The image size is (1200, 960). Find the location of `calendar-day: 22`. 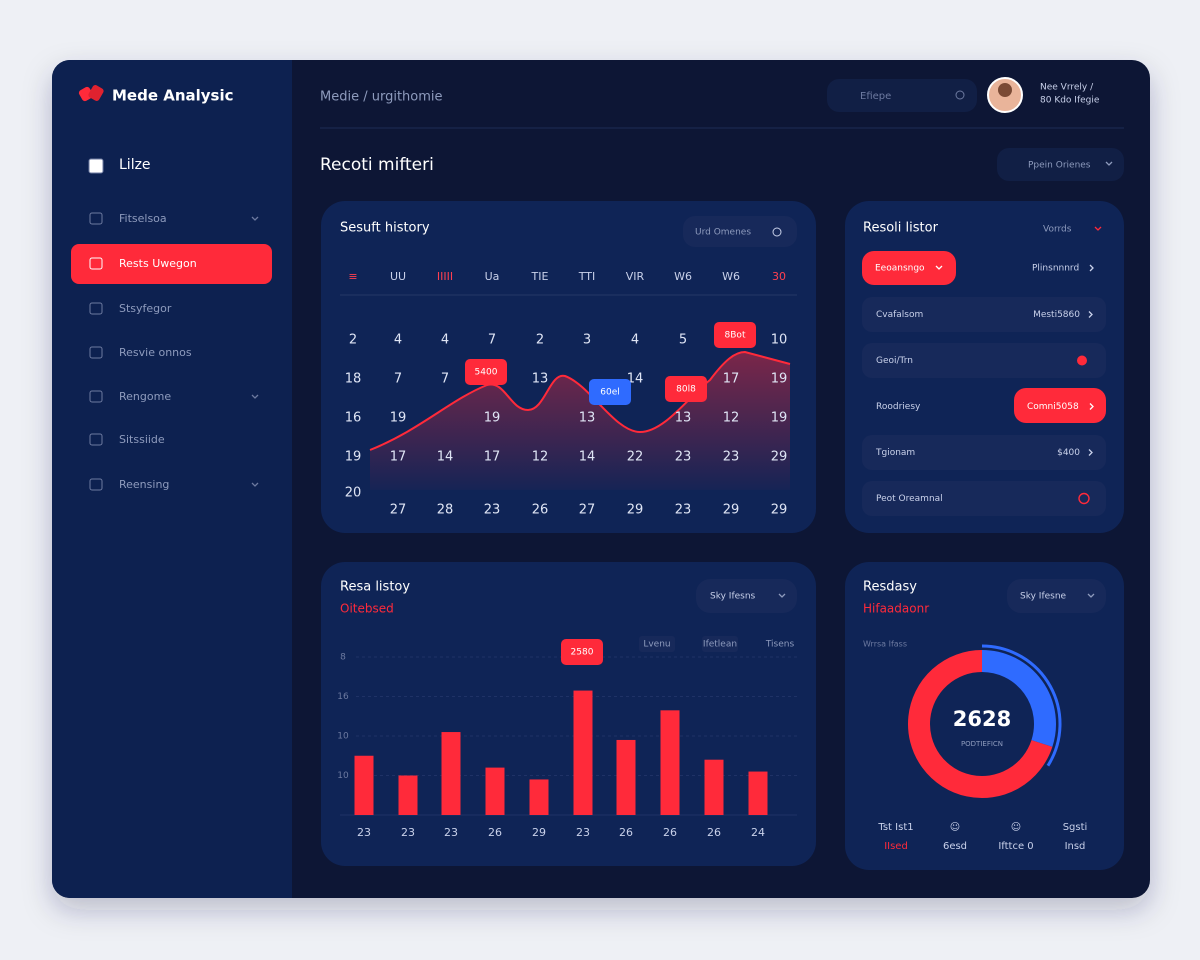

calendar-day: 22 is located at coordinates (635, 457).